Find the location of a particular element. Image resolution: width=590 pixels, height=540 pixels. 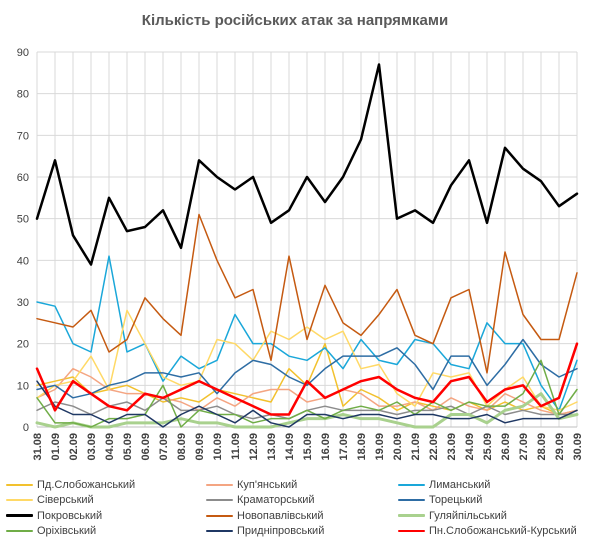

x-tick-label: 10.09 is located at coordinates (218, 447).